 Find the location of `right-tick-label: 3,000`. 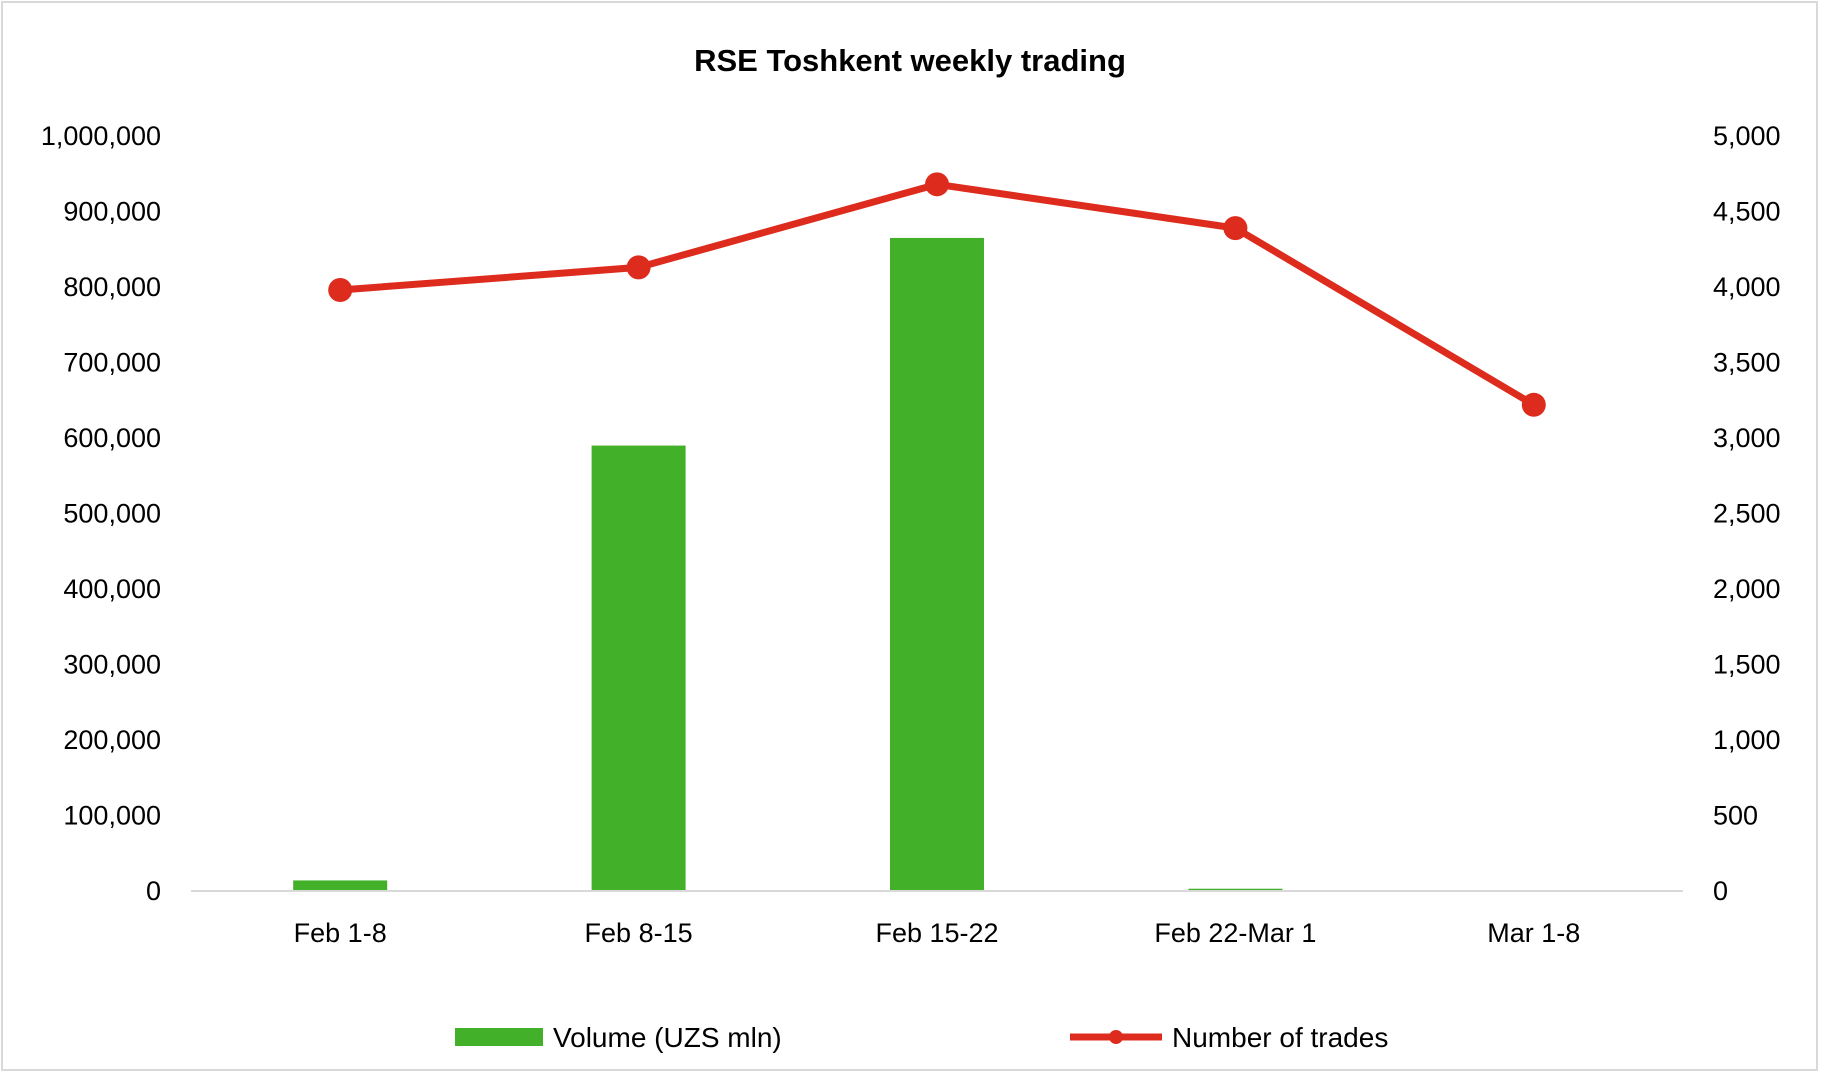

right-tick-label: 3,000 is located at coordinates (1747, 438).